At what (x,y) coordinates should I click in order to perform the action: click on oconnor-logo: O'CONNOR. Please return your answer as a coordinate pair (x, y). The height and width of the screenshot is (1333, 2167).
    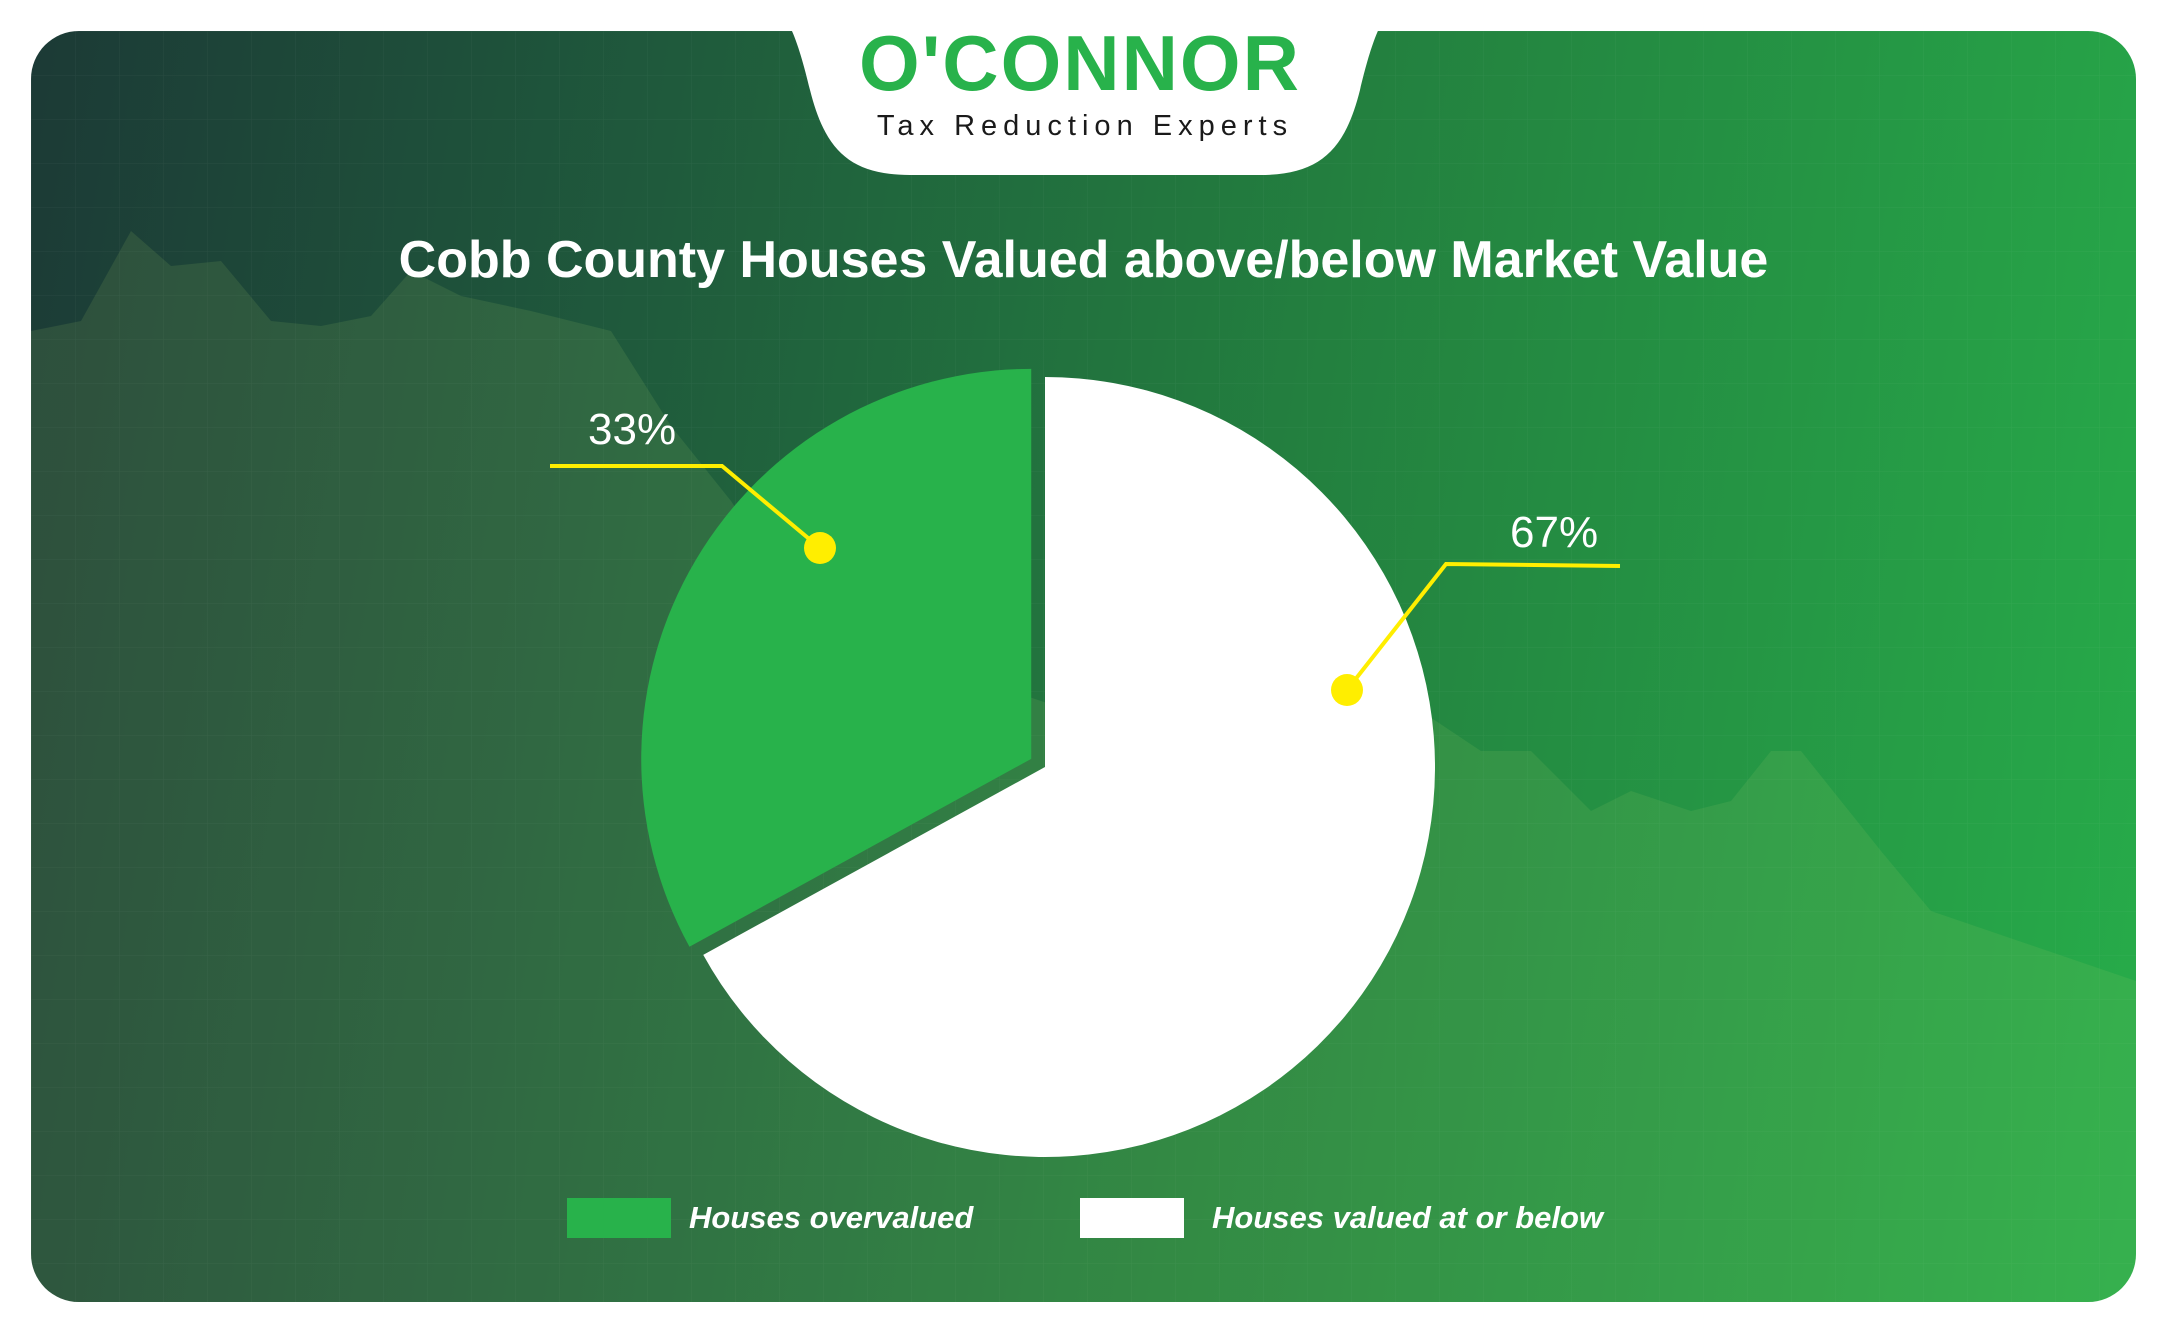
    Looking at the image, I should click on (1080, 63).